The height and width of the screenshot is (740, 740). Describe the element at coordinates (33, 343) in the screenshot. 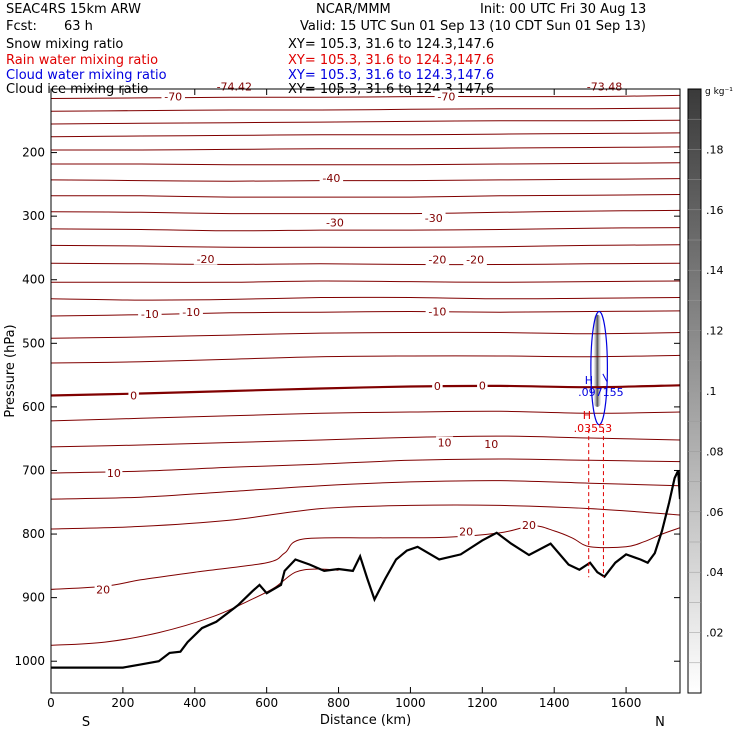

I see `y-tick-label: 500` at that location.